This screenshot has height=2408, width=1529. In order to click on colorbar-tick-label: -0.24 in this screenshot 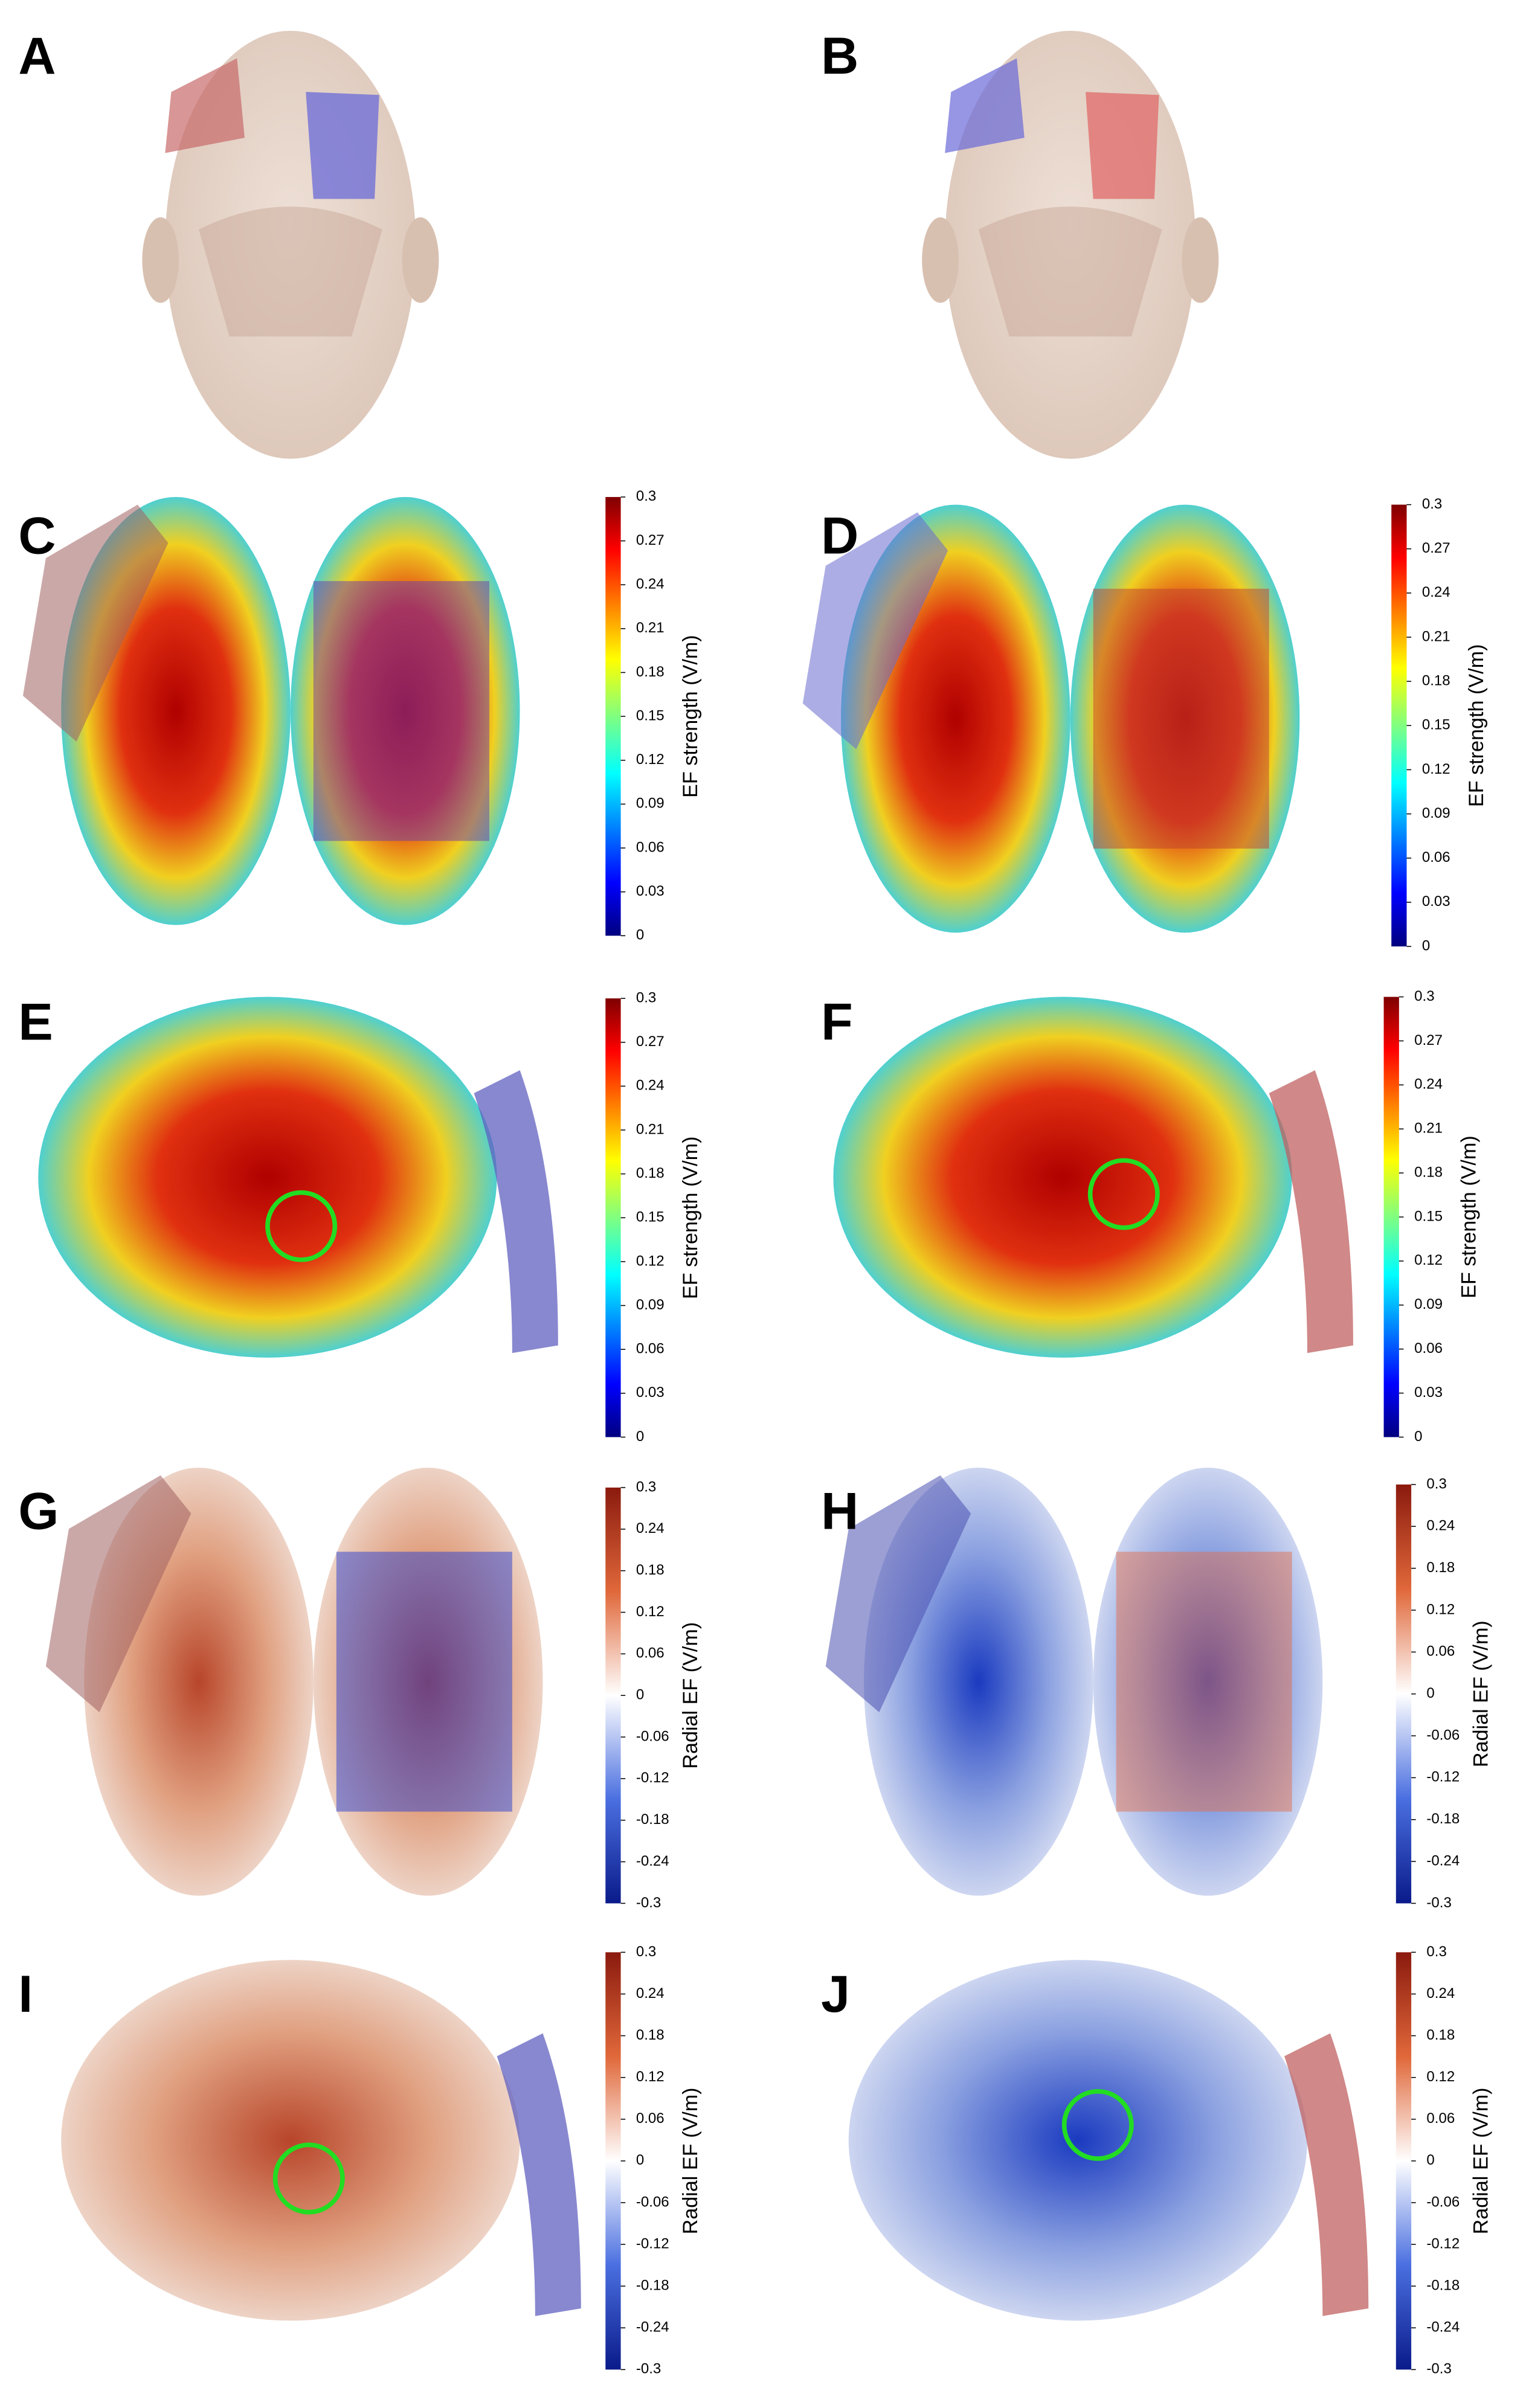, I will do `click(1443, 2327)`.